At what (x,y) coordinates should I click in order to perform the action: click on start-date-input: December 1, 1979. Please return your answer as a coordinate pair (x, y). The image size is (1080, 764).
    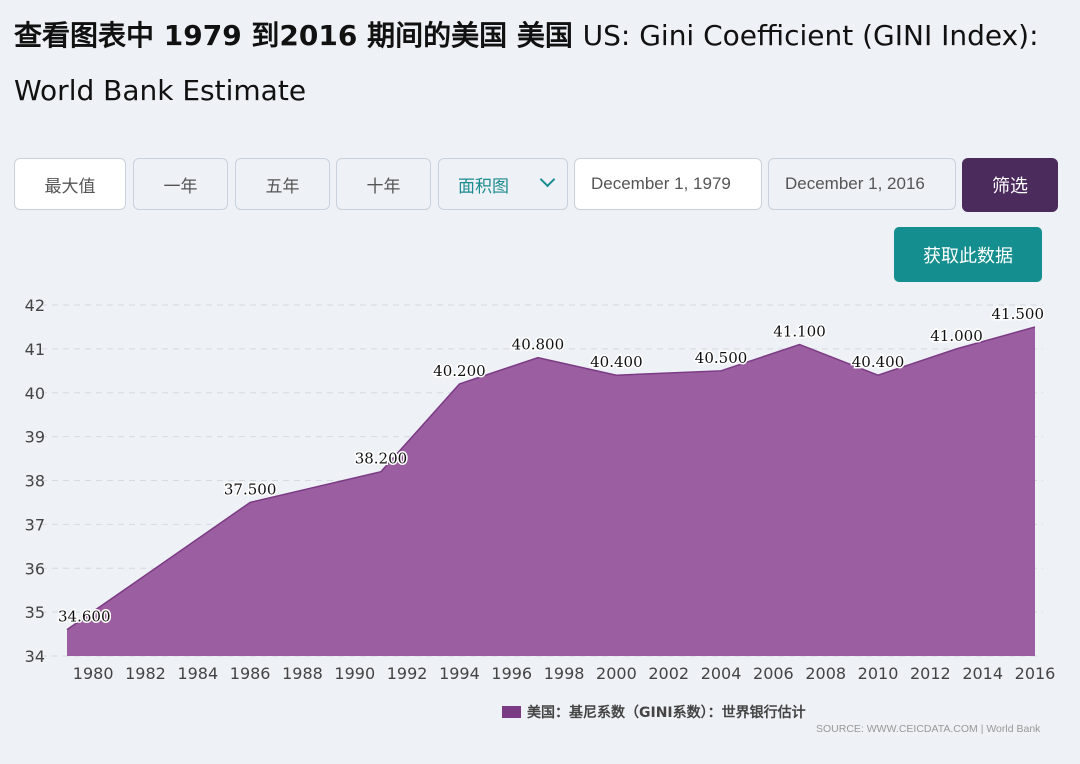
    Looking at the image, I should click on (668, 184).